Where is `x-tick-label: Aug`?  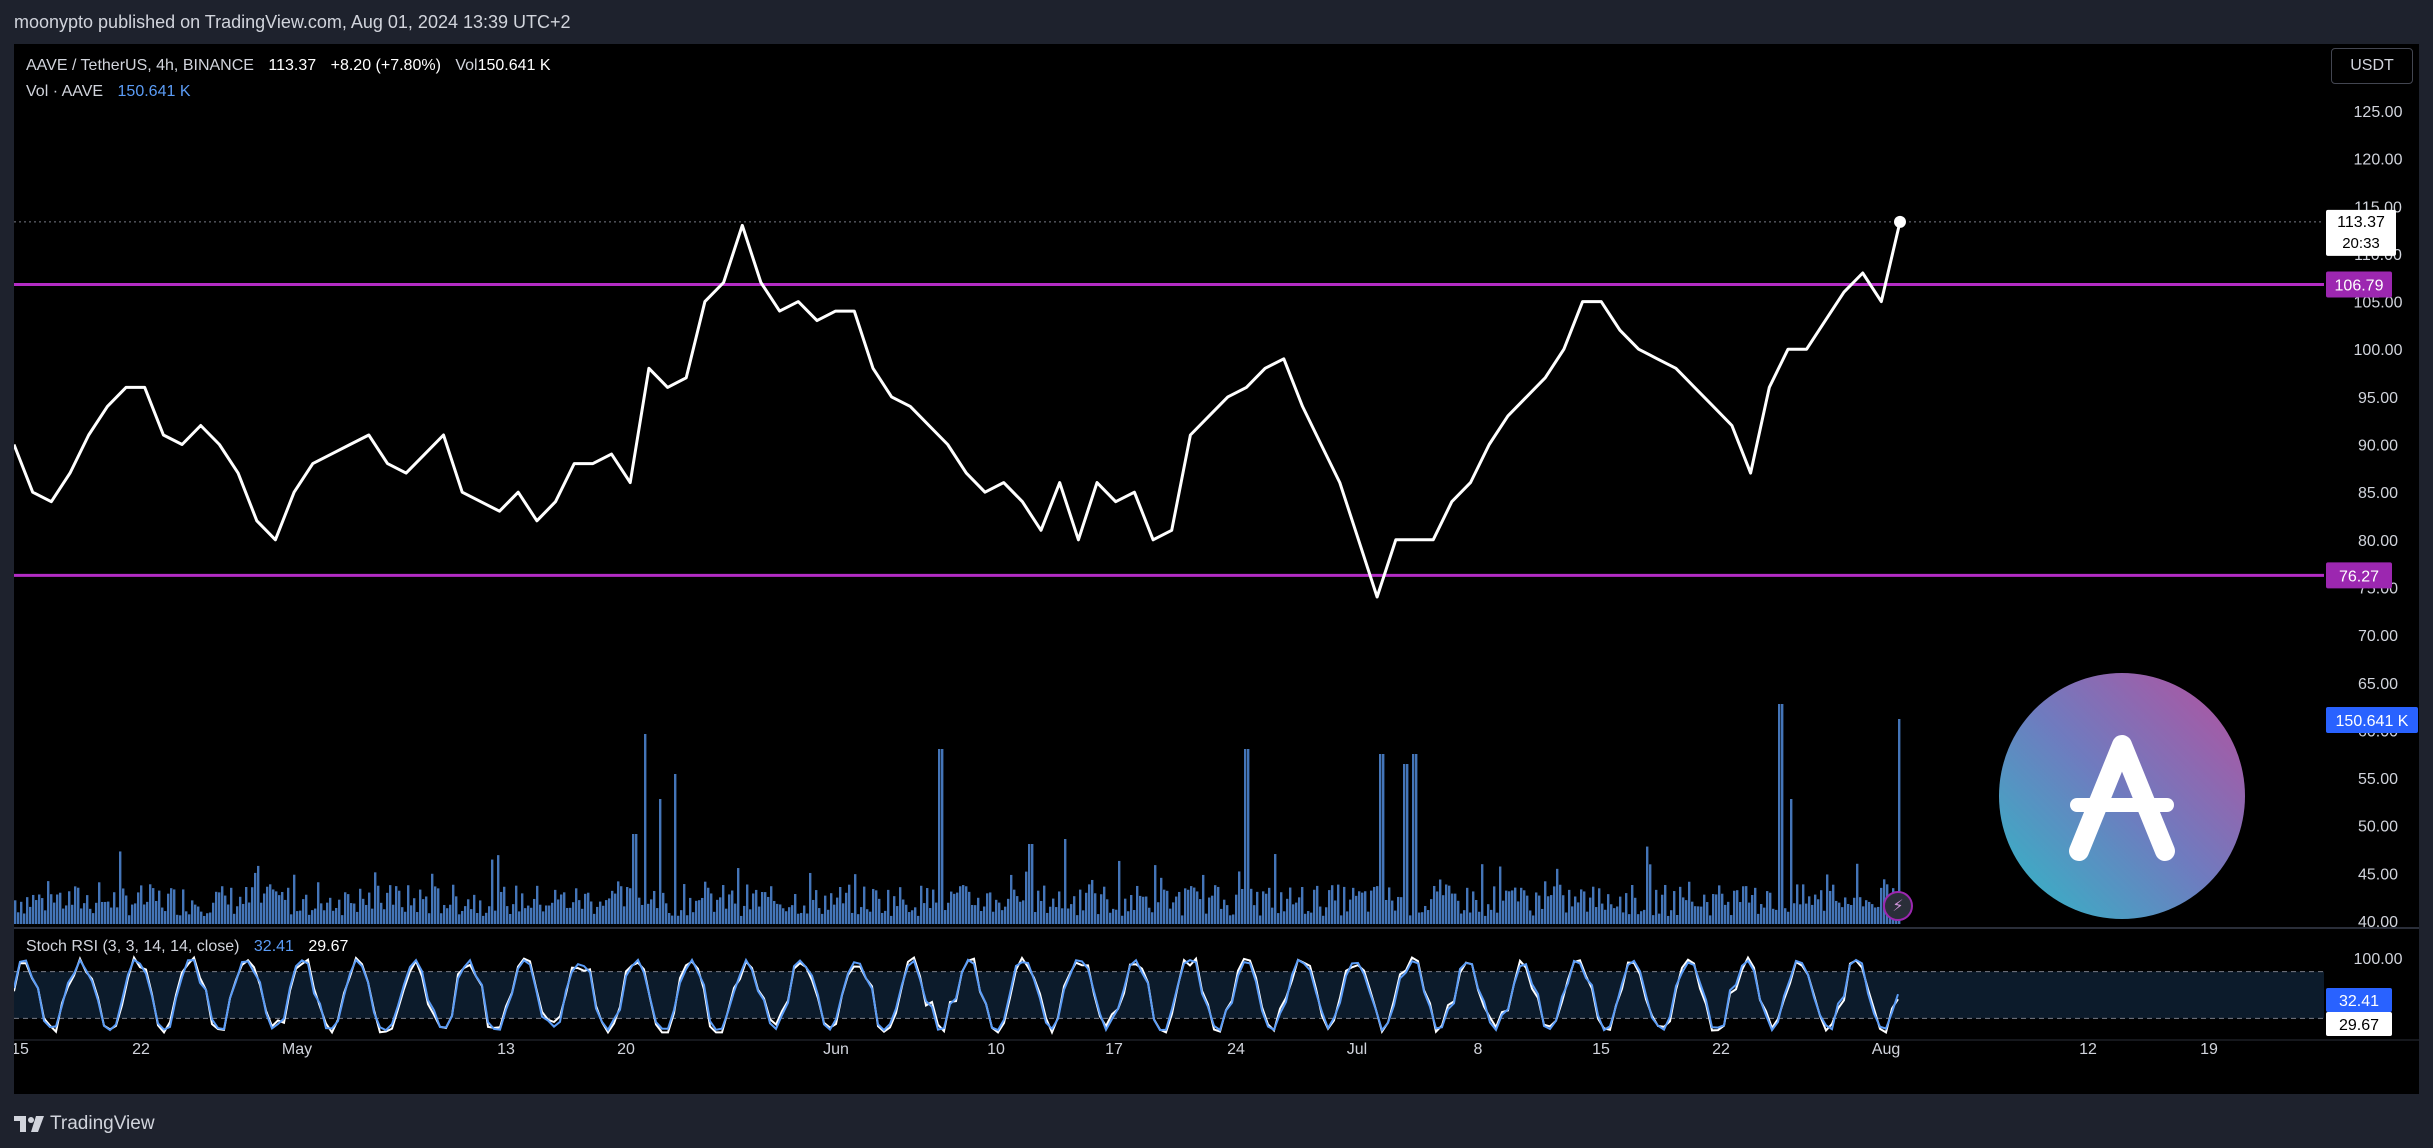
x-tick-label: Aug is located at coordinates (1886, 1049).